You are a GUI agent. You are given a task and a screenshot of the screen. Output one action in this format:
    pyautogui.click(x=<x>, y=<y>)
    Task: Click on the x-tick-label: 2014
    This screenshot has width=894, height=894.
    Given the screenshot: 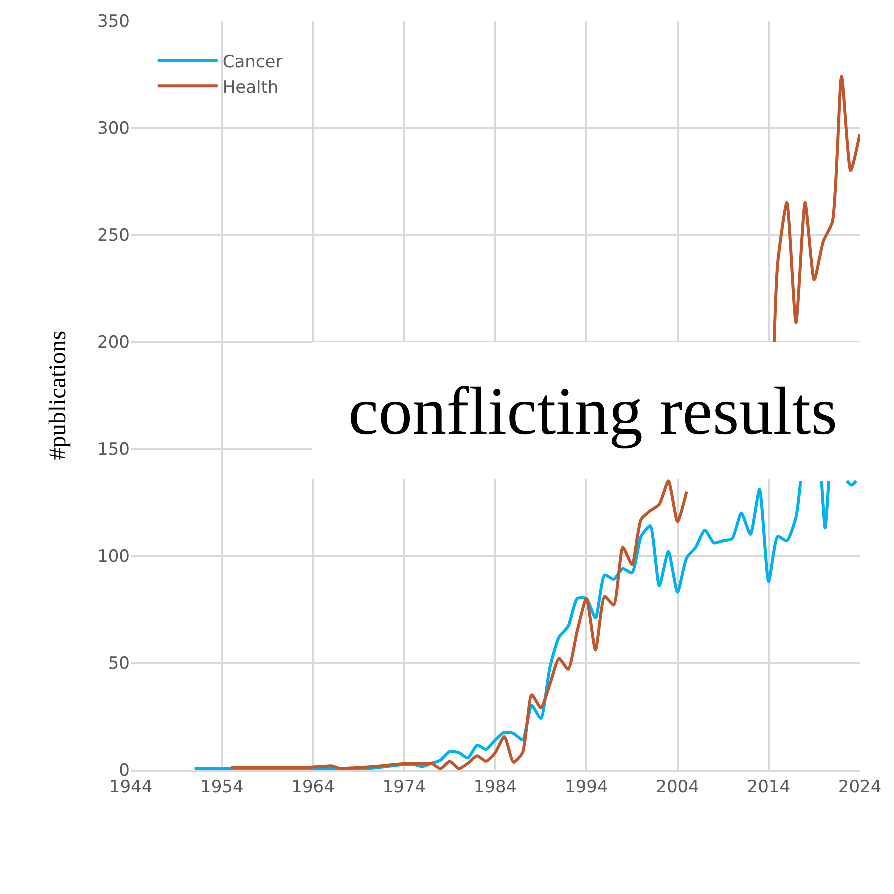 What is the action you would take?
    pyautogui.click(x=769, y=787)
    